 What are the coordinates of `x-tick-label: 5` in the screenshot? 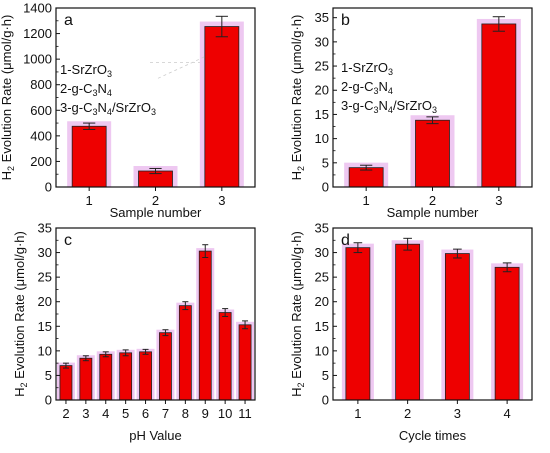 It's located at (125, 413).